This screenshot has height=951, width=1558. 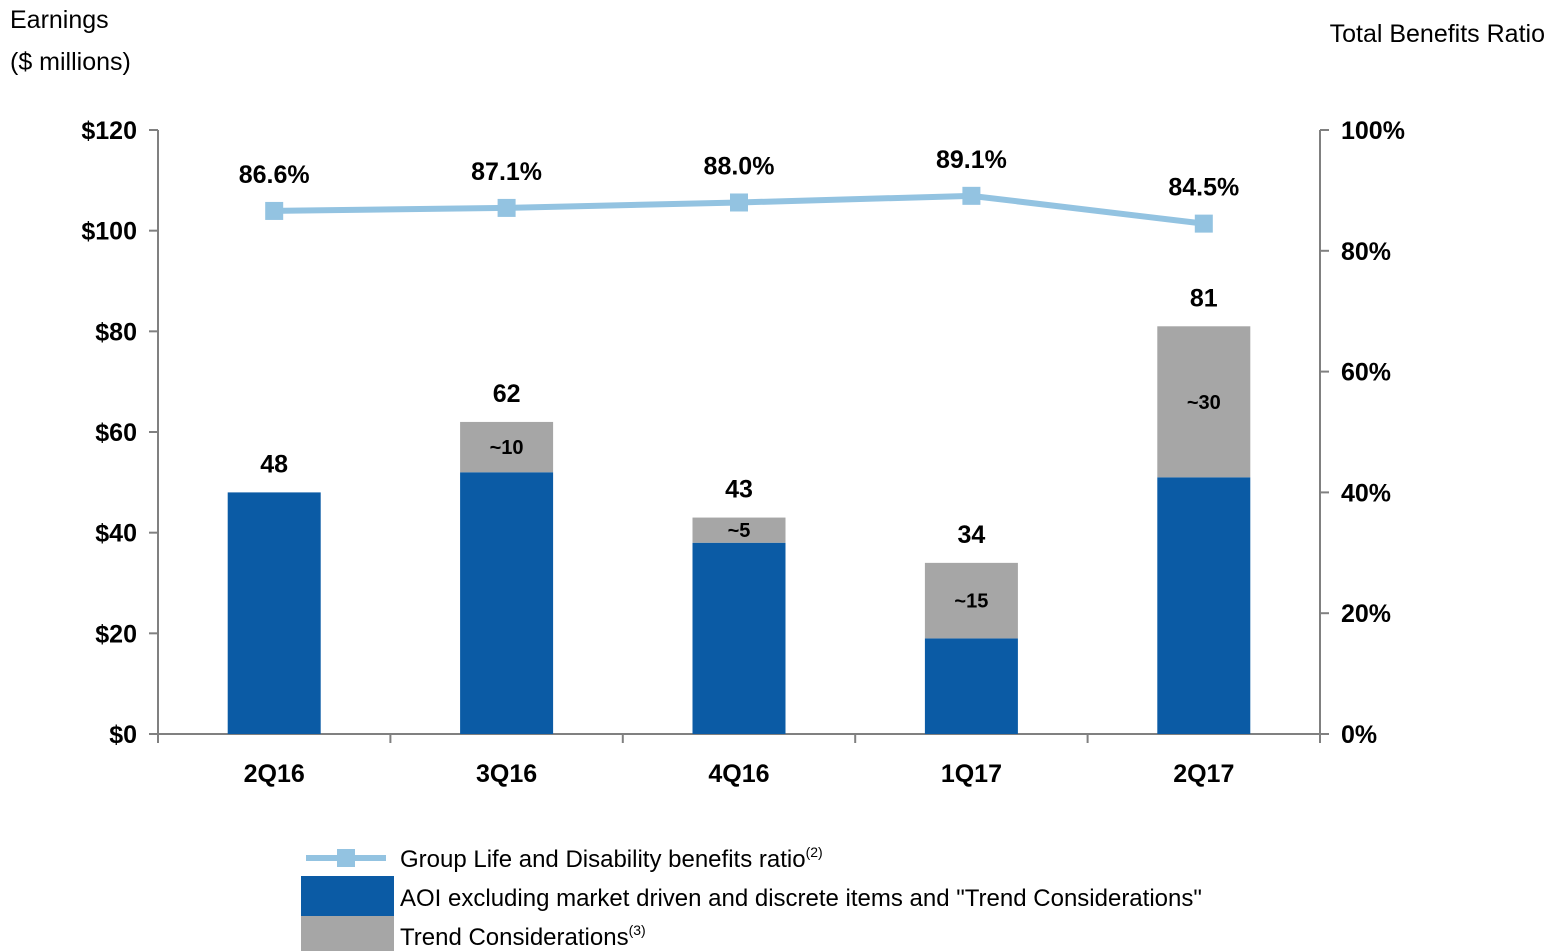 What do you see at coordinates (1366, 493) in the screenshot?
I see `right-axis-tick-label: 40%` at bounding box center [1366, 493].